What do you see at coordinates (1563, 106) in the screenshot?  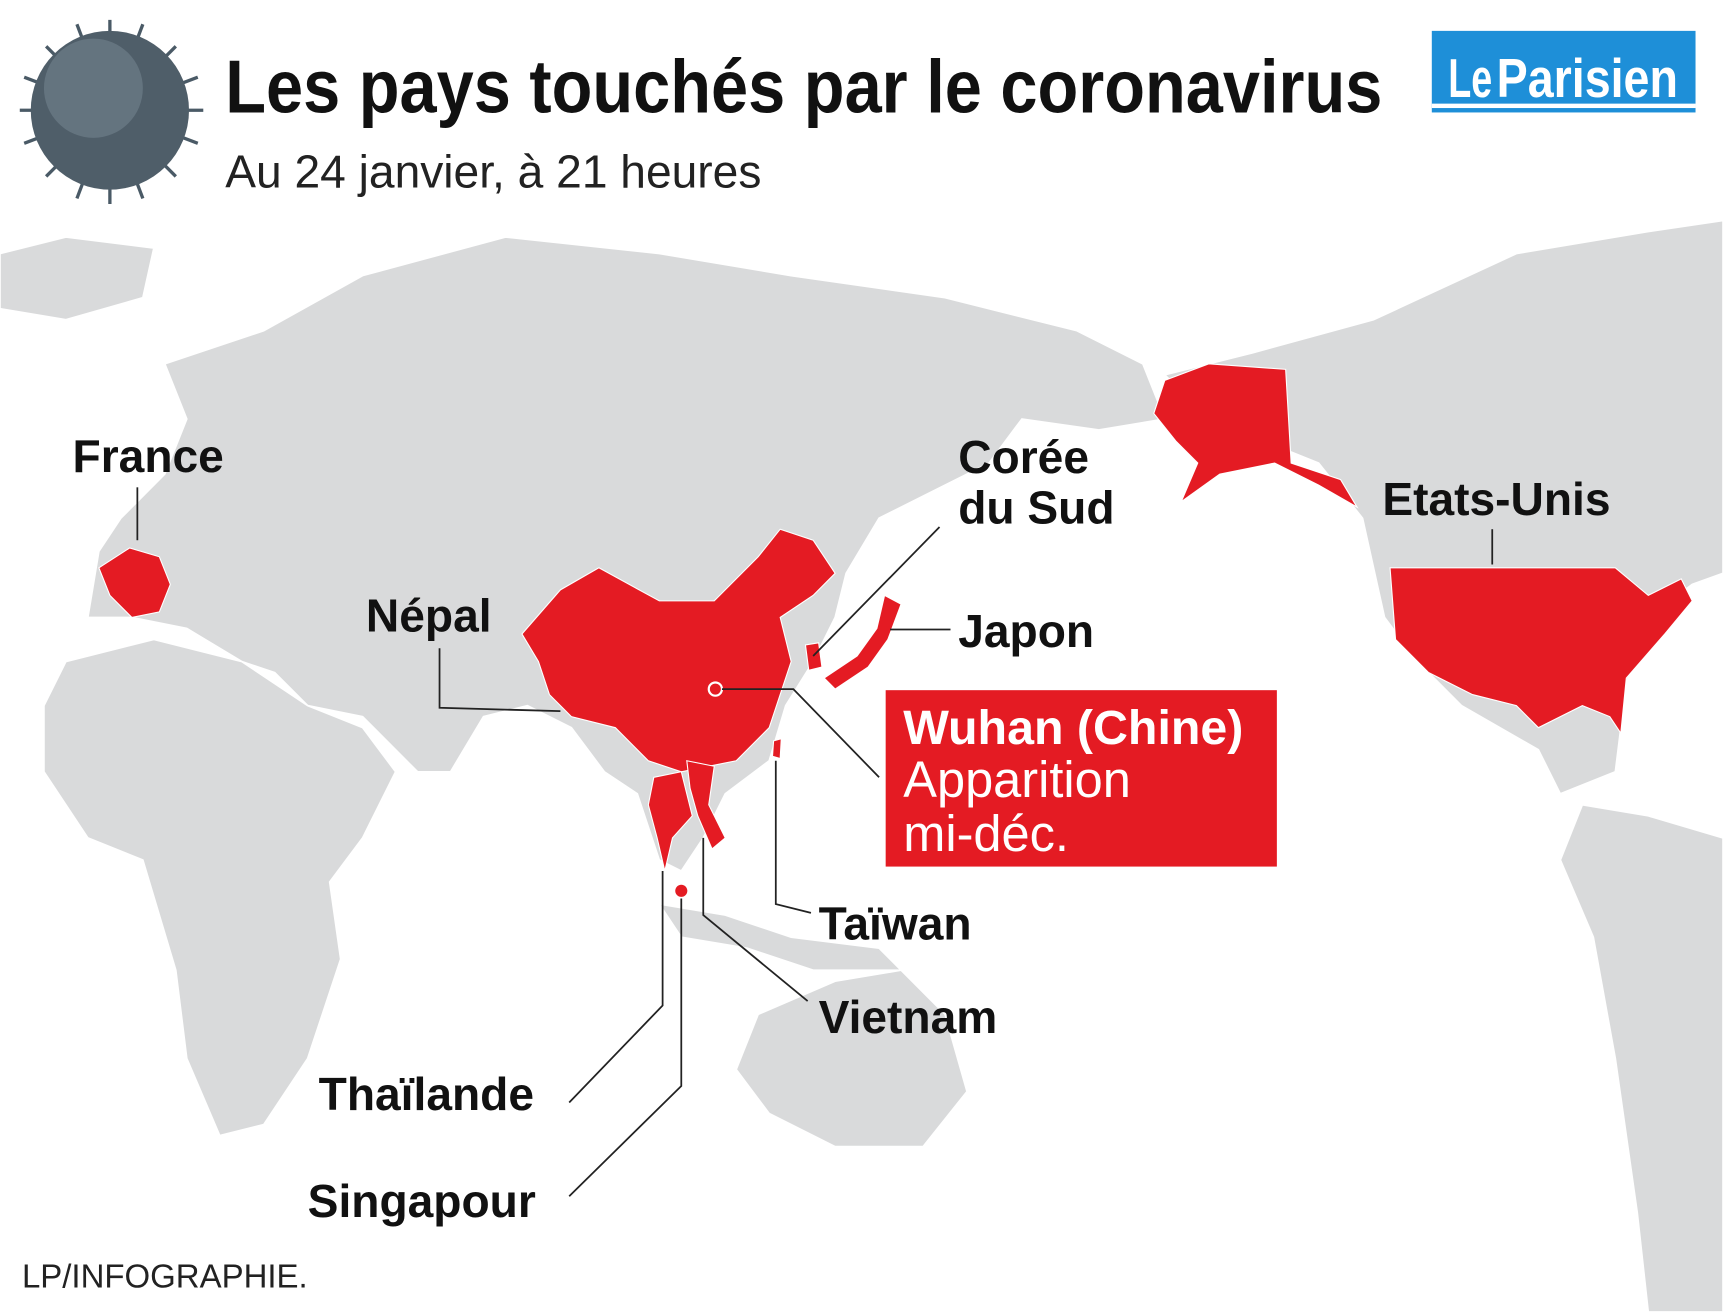 I see `logo-rule` at bounding box center [1563, 106].